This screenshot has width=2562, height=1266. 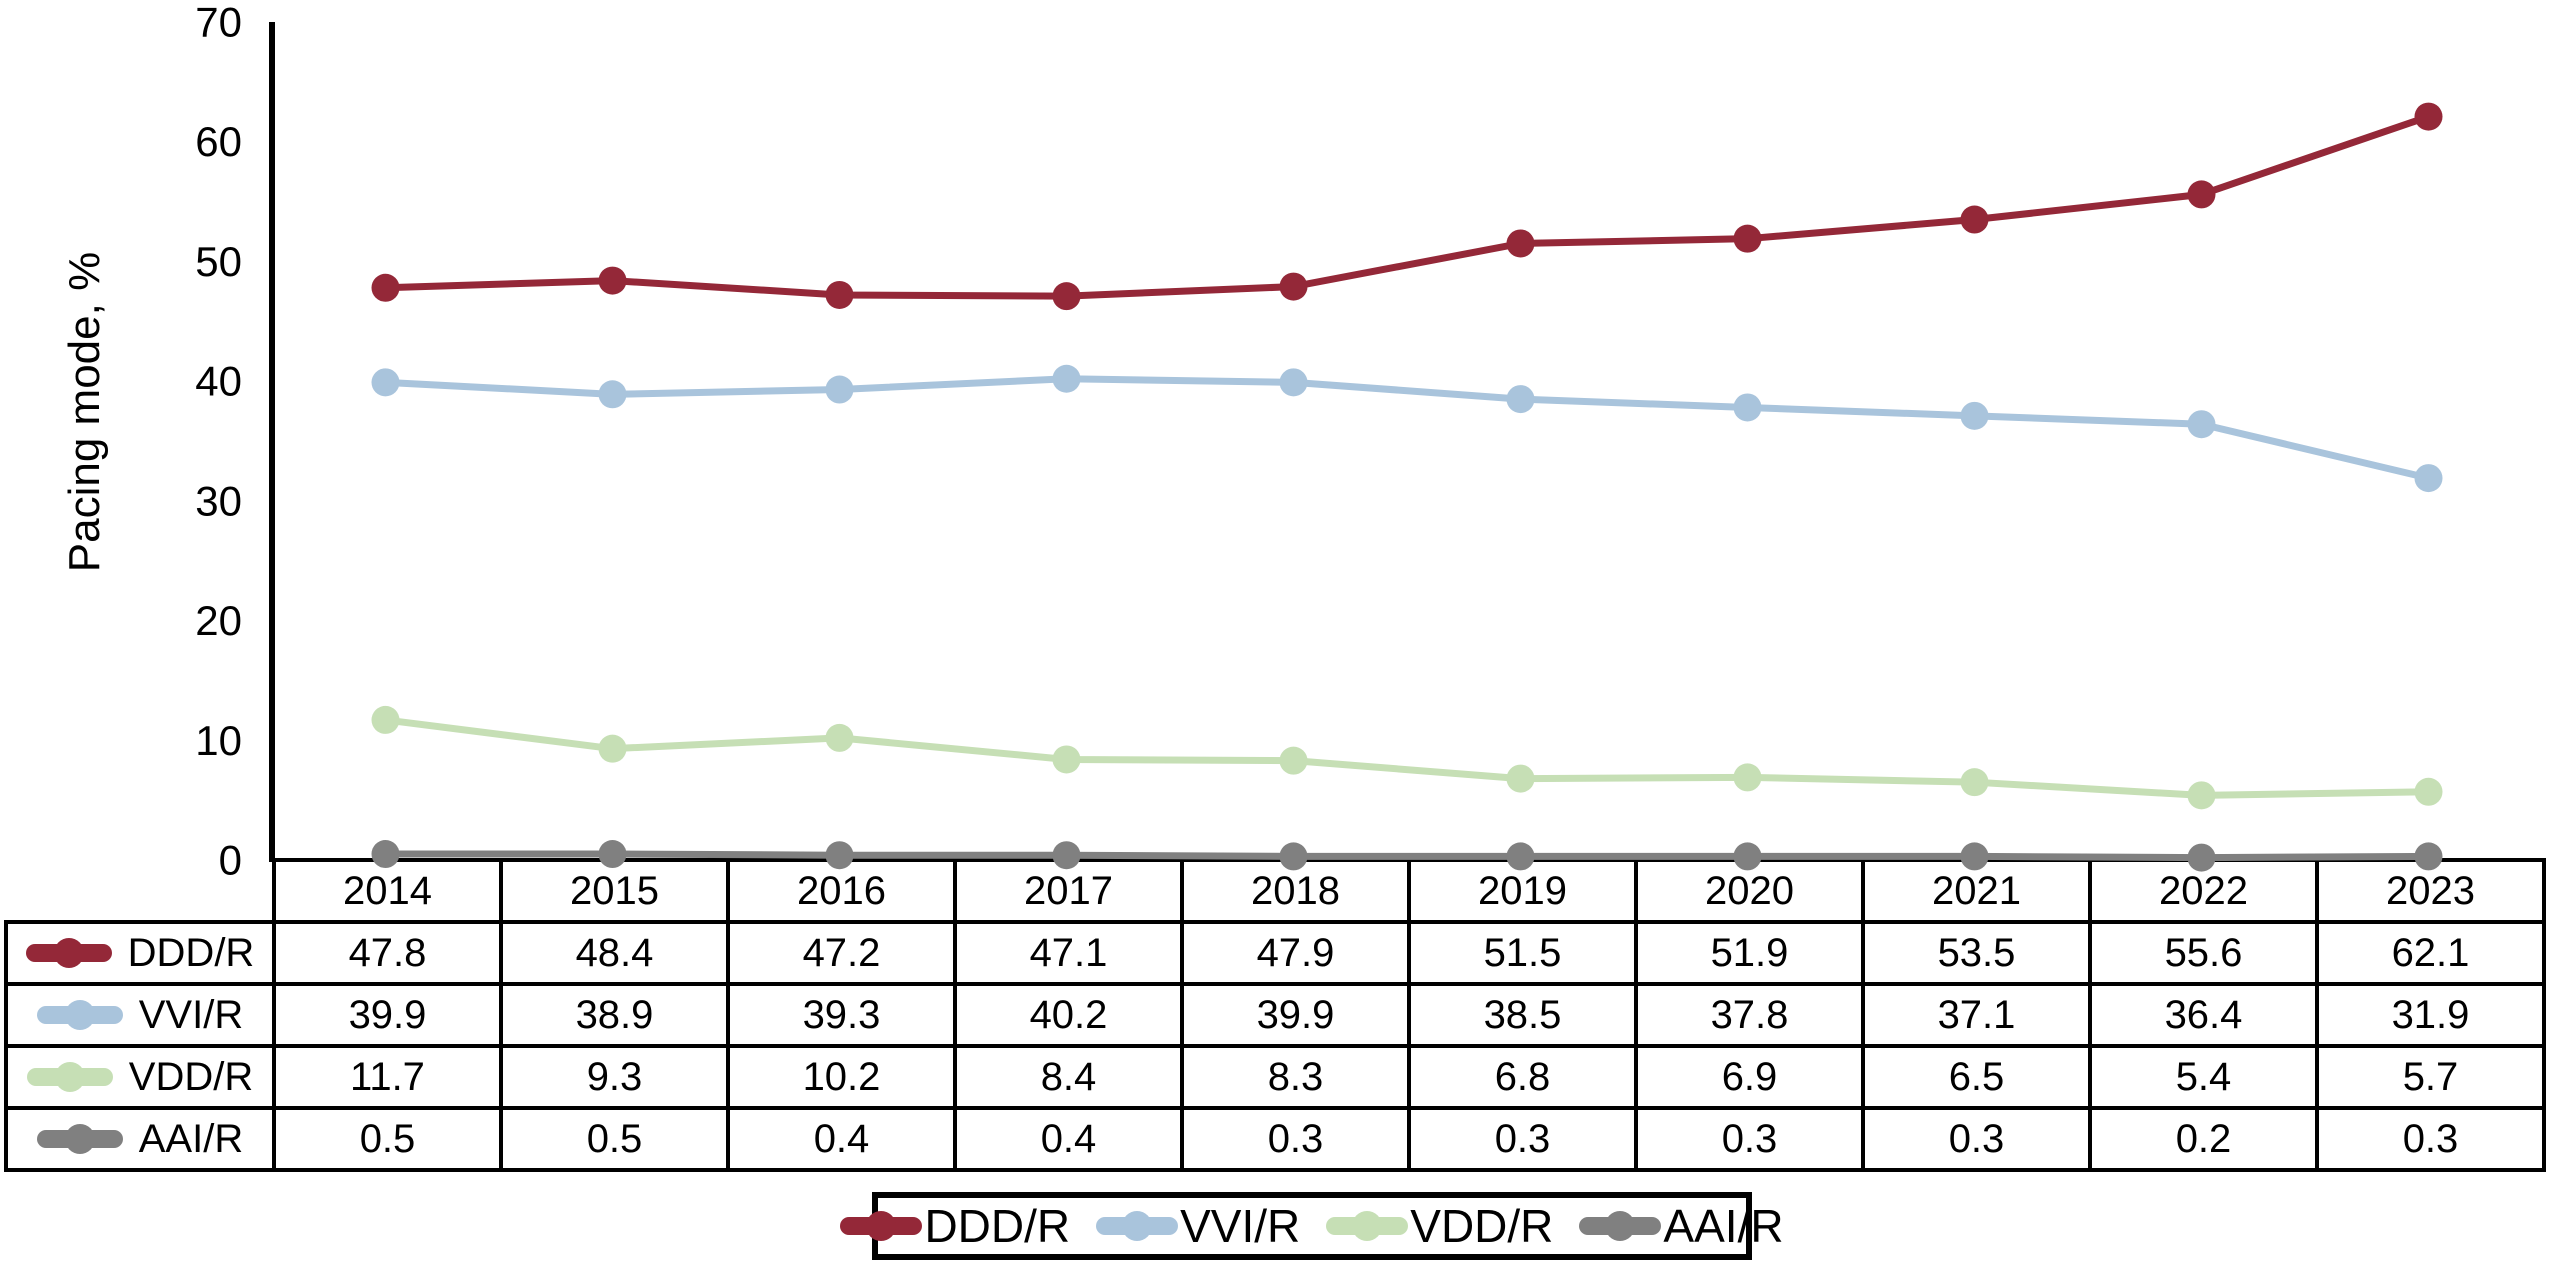 I want to click on row-label-aai-r: AAI/R, so click(x=140, y=1139).